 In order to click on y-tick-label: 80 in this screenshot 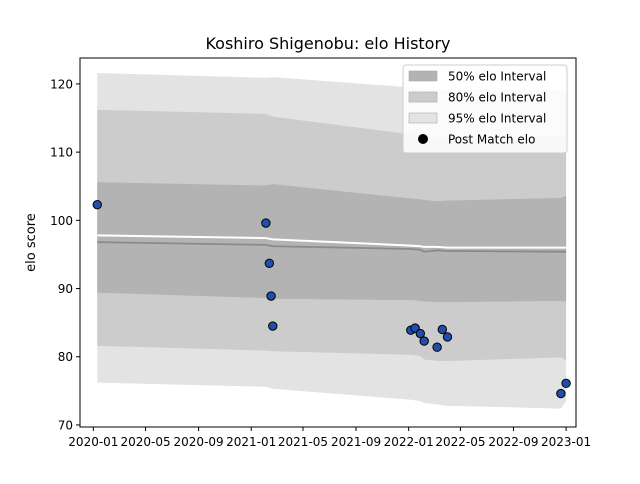, I will do `click(65, 357)`.